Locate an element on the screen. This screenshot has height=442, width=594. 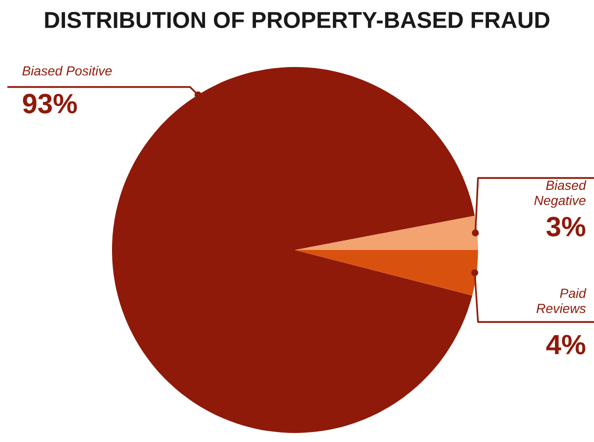
chart-title: DISTRIBUTION OF PROPERTY-BASED FRAUD is located at coordinates (297, 20).